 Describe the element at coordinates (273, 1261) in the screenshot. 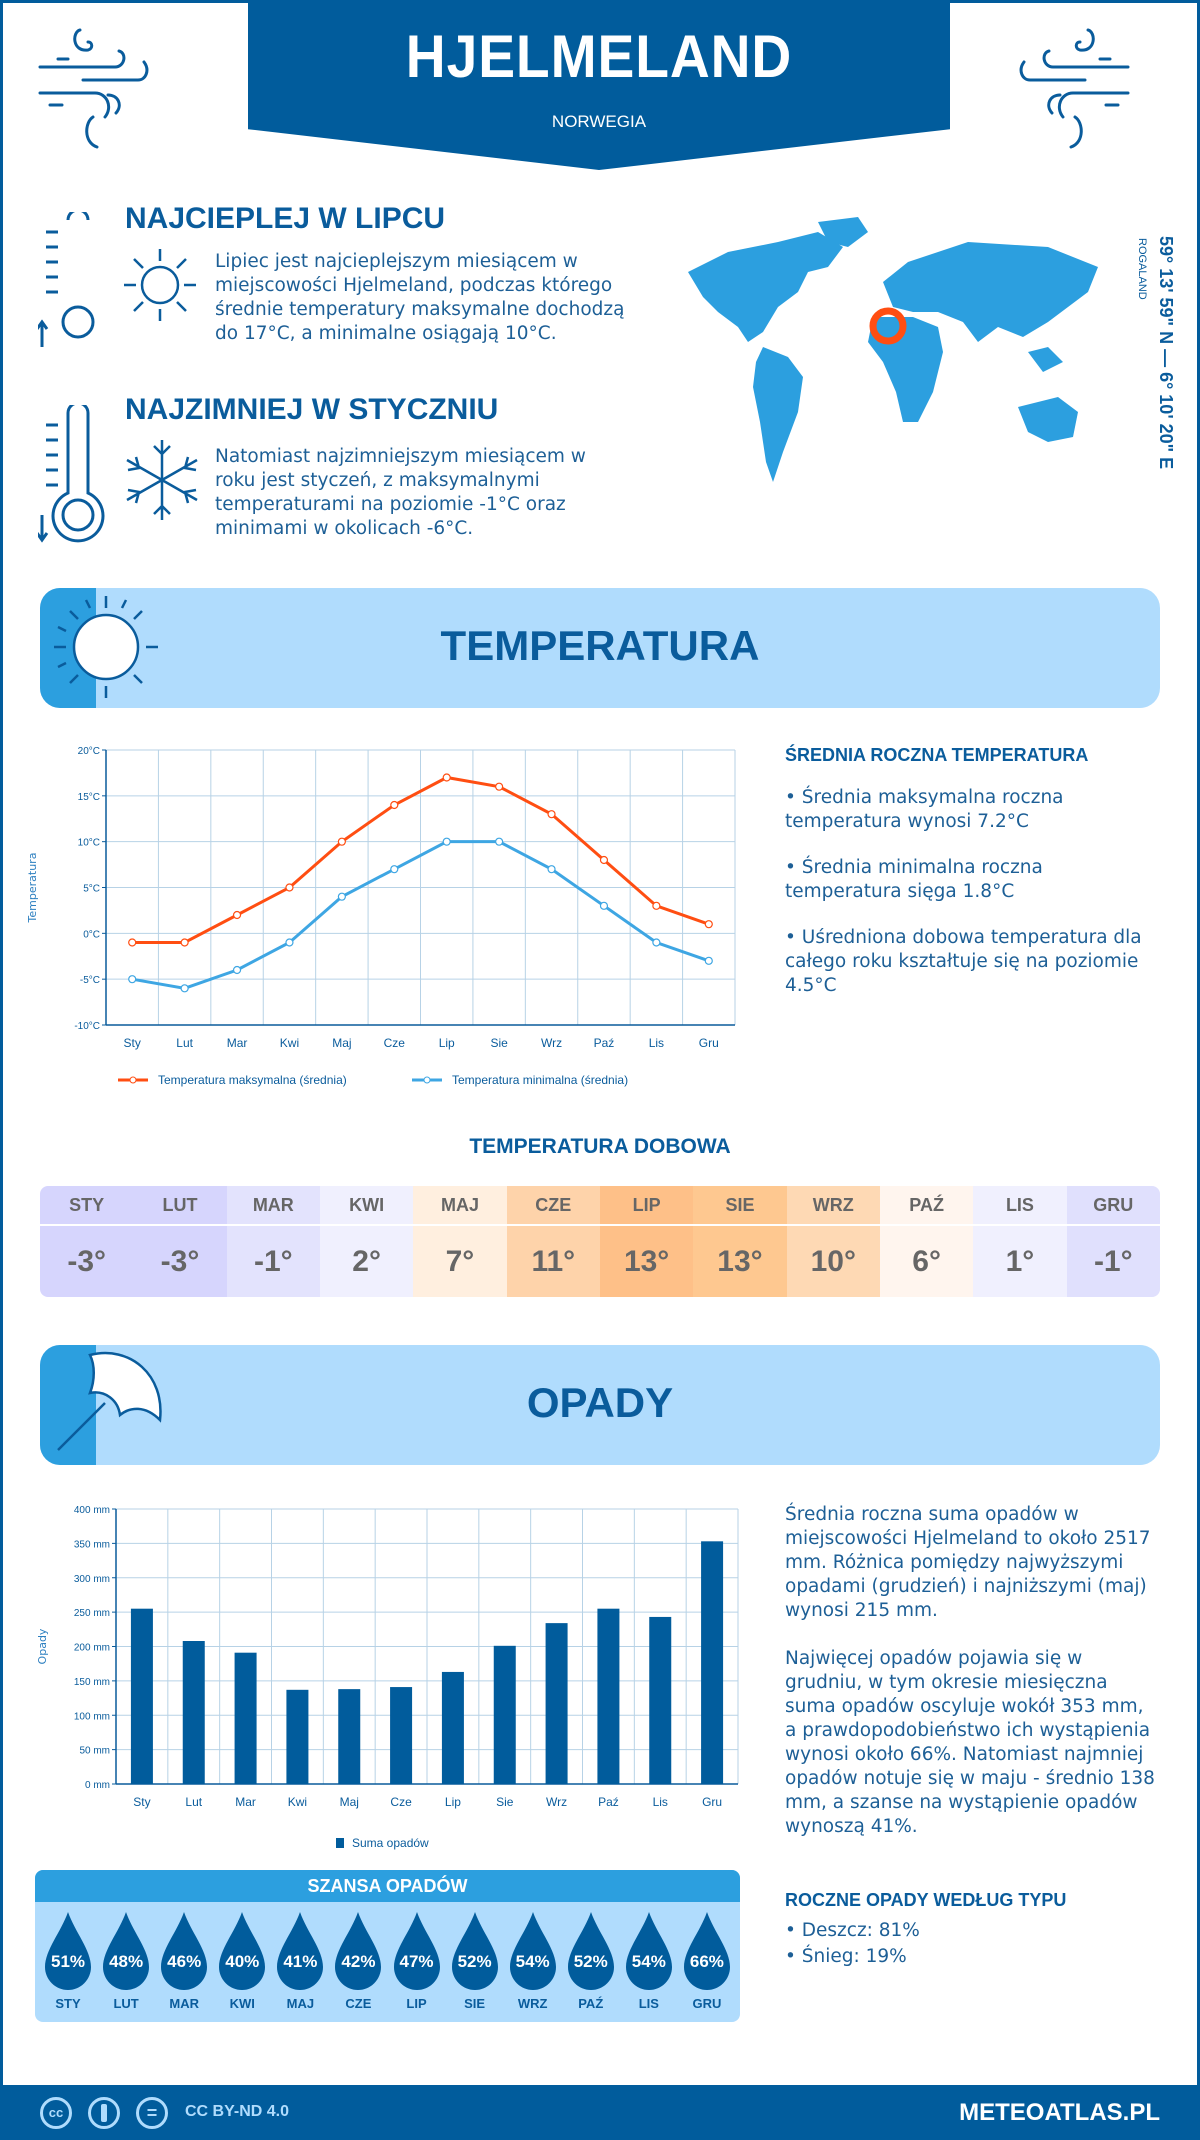

I see `daily-temp-value: -1°` at that location.